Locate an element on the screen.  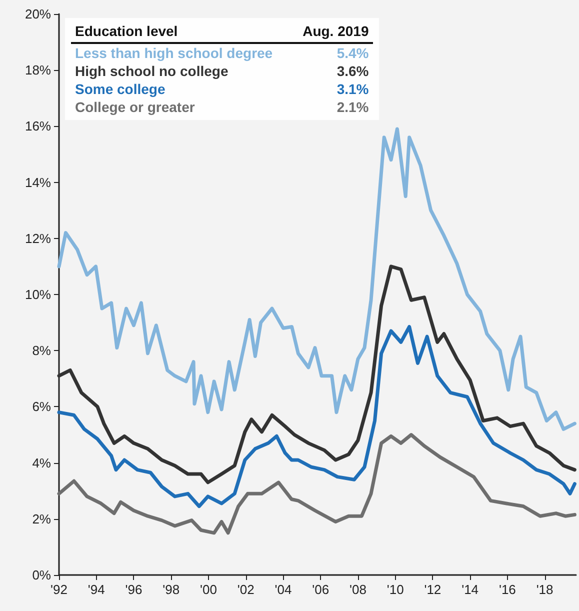
legend-title: Education level is located at coordinates (174, 32).